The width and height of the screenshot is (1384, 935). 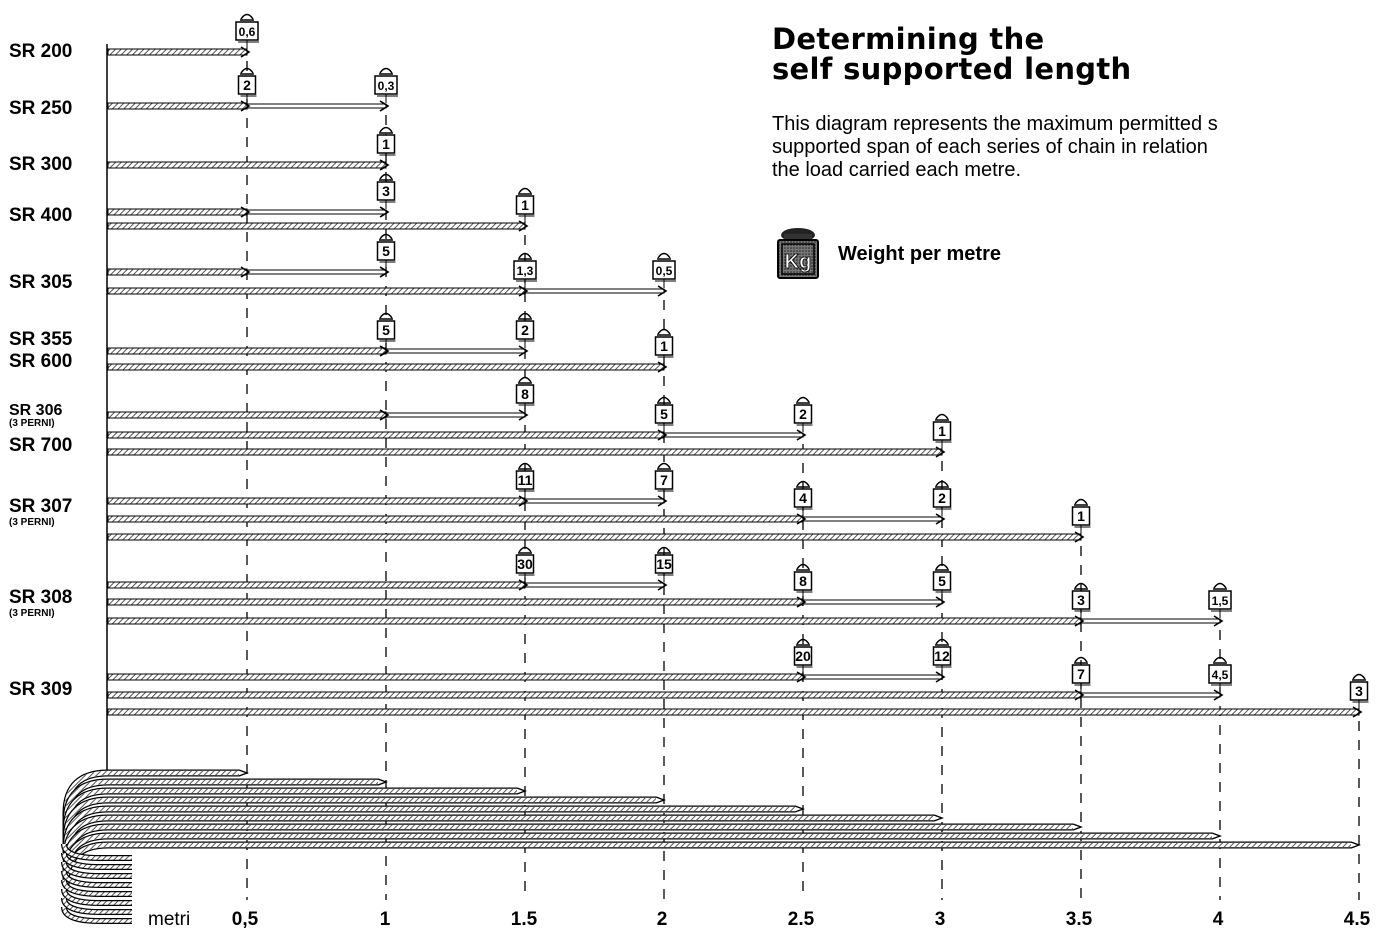 What do you see at coordinates (886, 254) in the screenshot?
I see `weight-legend: Kg Weight per metre` at bounding box center [886, 254].